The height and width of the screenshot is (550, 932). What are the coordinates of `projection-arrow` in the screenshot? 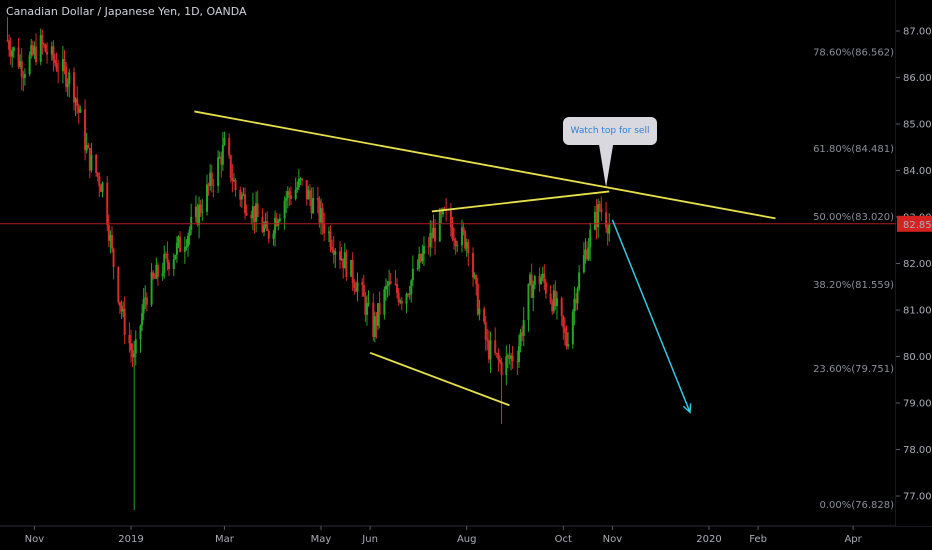 It's located at (651, 316).